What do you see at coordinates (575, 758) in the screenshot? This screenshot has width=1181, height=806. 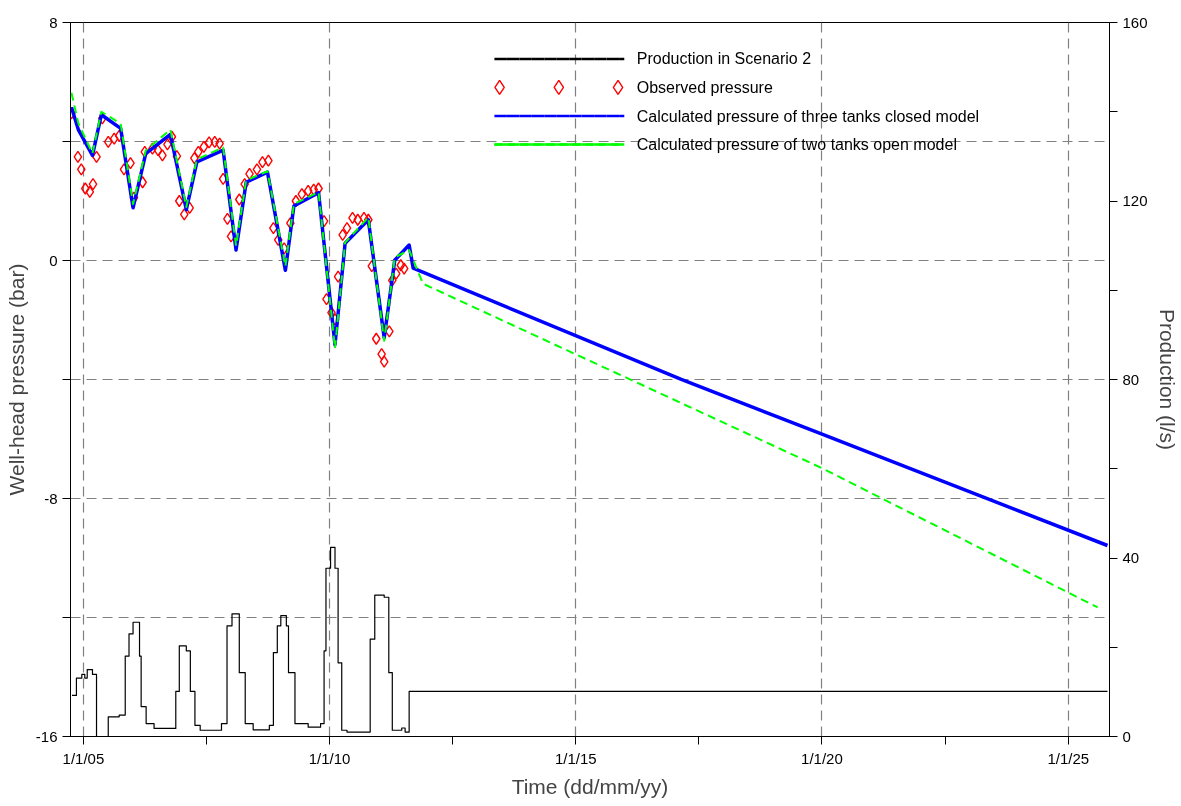 I see `x-tick-label: 1/1/15` at bounding box center [575, 758].